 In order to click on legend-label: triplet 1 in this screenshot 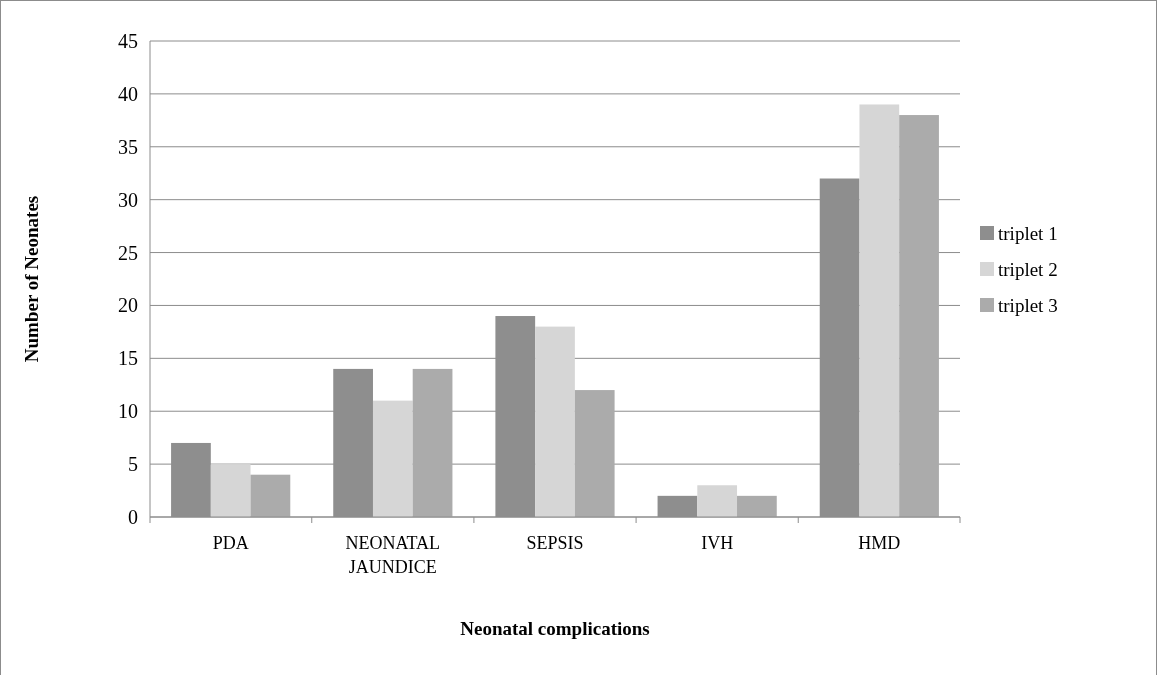, I will do `click(1028, 233)`.